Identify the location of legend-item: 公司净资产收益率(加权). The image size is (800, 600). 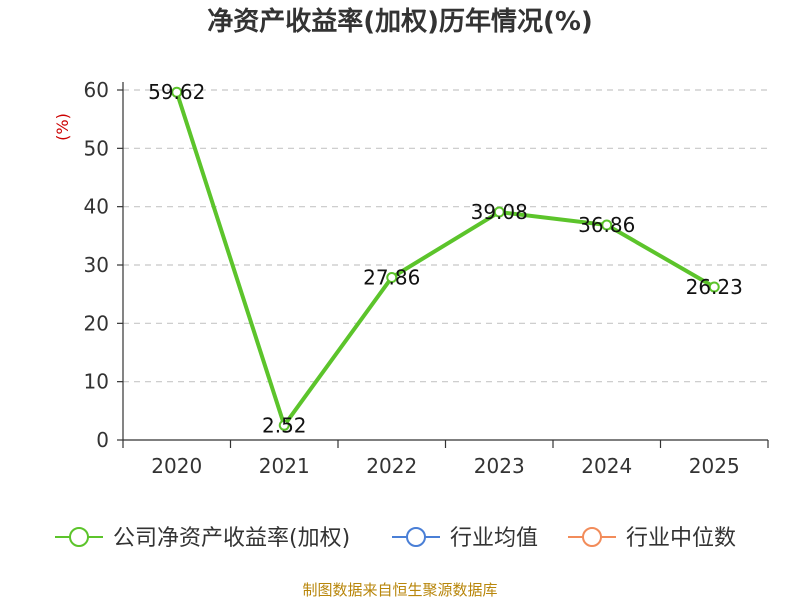
(202, 538).